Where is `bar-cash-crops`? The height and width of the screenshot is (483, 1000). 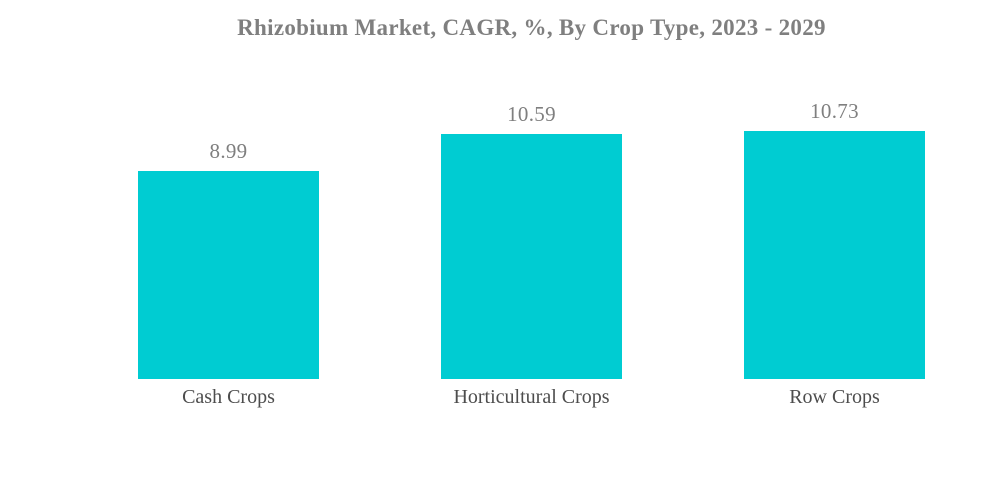
bar-cash-crops is located at coordinates (228, 275).